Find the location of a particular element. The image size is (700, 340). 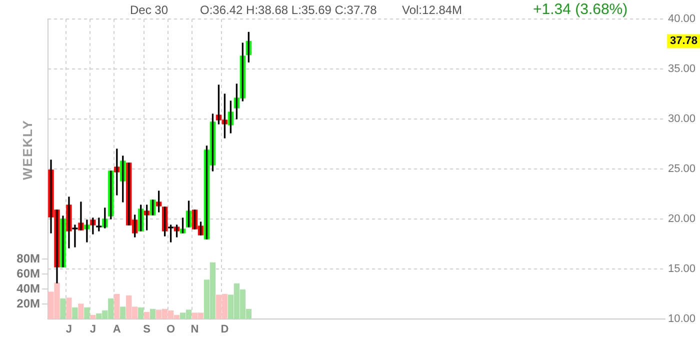

y-tick-label: 15.00 is located at coordinates (682, 269).